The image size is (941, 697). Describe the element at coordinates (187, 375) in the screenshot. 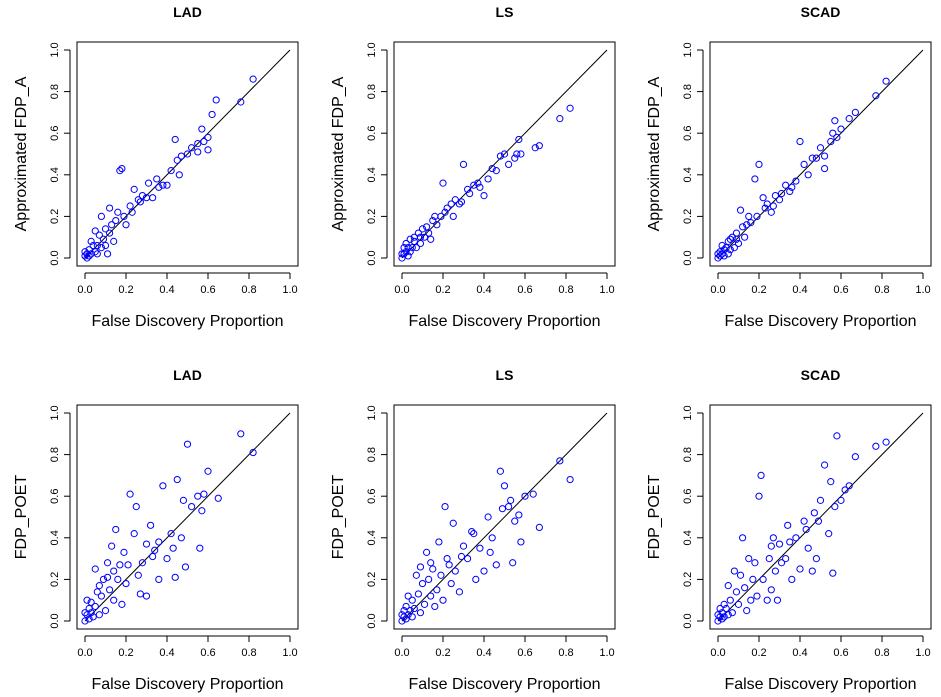

I see `panel-title: LAD` at that location.